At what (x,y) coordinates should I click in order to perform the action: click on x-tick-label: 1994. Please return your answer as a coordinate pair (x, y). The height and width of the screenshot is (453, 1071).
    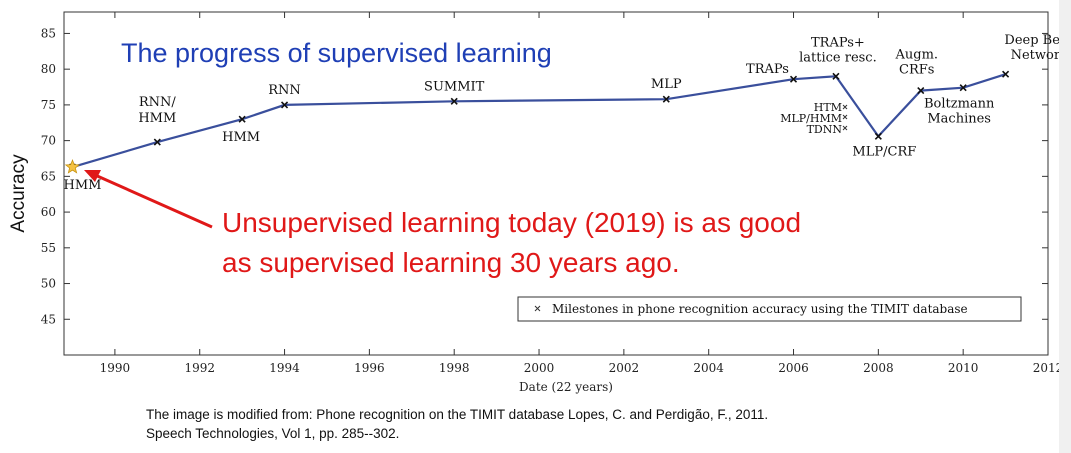
    Looking at the image, I should click on (284, 368).